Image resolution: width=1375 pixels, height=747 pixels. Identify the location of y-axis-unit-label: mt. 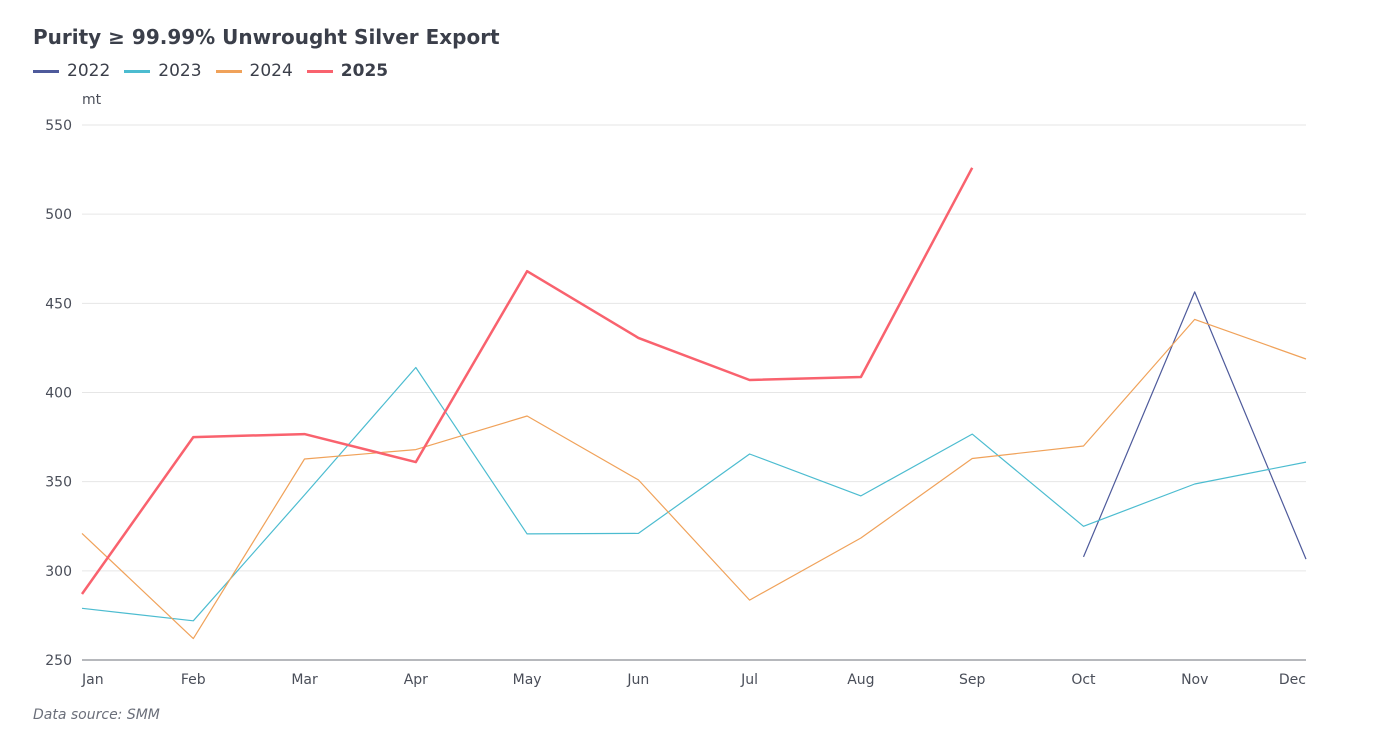
(92, 100).